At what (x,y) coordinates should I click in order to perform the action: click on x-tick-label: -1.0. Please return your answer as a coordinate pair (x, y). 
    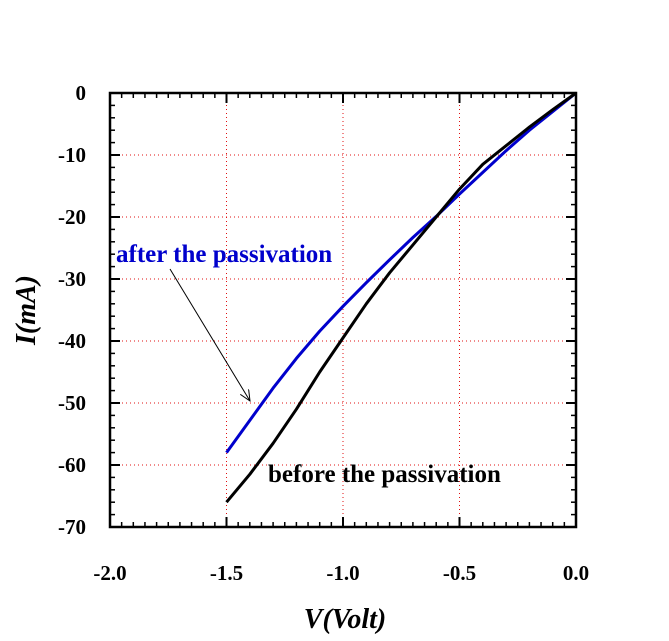
    Looking at the image, I should click on (342, 573).